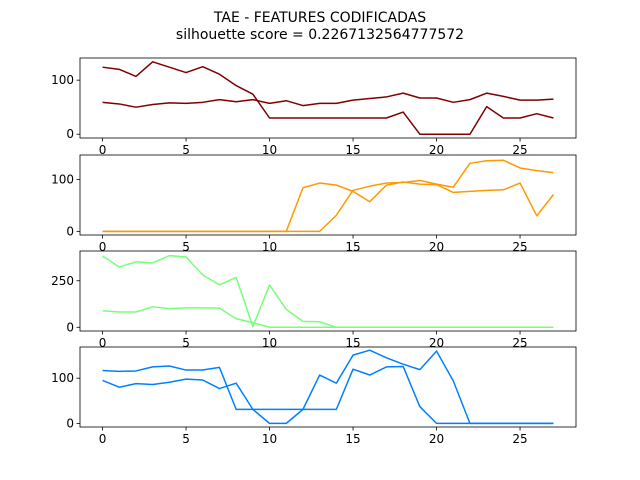  Describe the element at coordinates (320, 35) in the screenshot. I see `figure-subtitle: silhouette score = 0.2267132564777572` at that location.